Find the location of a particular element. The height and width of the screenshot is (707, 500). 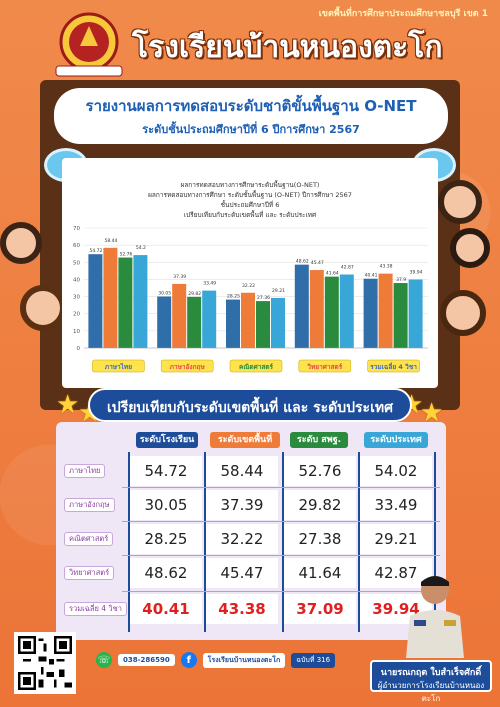

facebook-page: โรงเรียนบ้านหนองตะโก is located at coordinates (244, 660).